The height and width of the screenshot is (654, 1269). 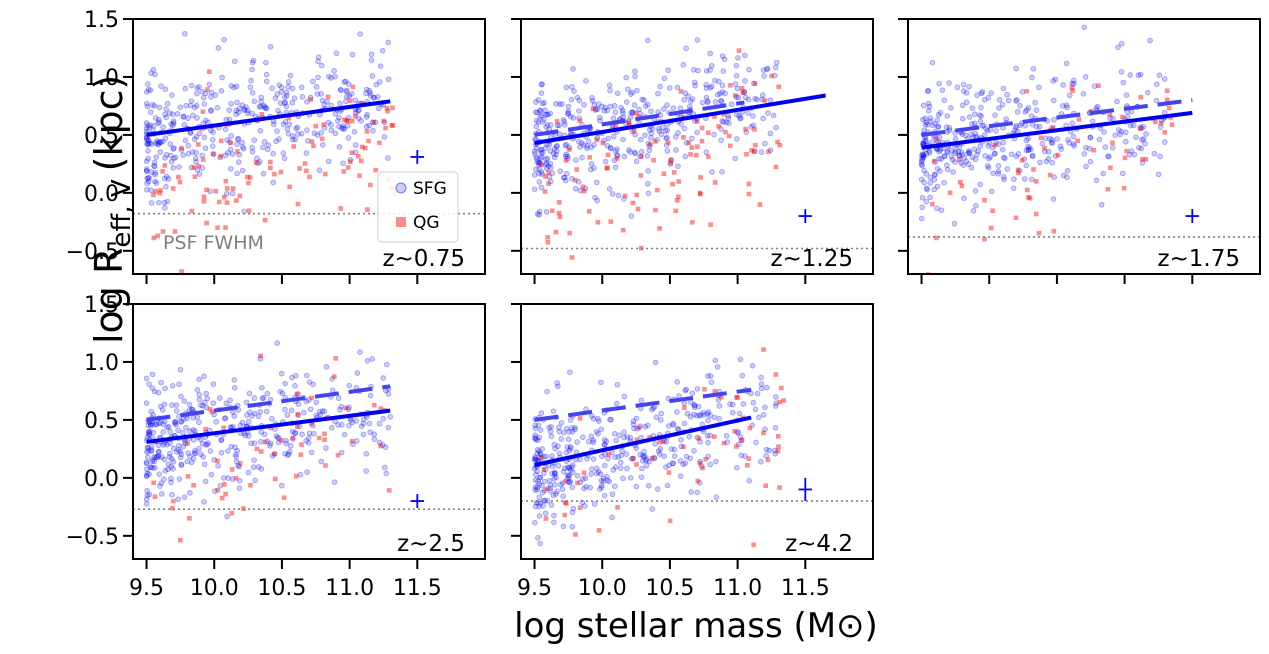 What do you see at coordinates (276, 146) in the screenshot?
I see `panel-1: −0.50.00.51.01.5z∼0.75` at bounding box center [276, 146].